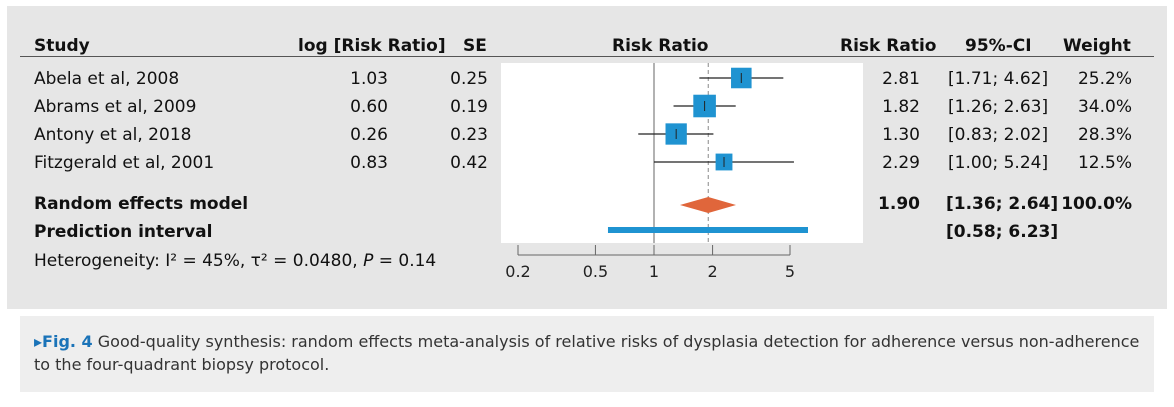 The width and height of the screenshot is (1174, 407). What do you see at coordinates (1096, 204) in the screenshot?
I see `random-effects-weight: 100.0%` at bounding box center [1096, 204].